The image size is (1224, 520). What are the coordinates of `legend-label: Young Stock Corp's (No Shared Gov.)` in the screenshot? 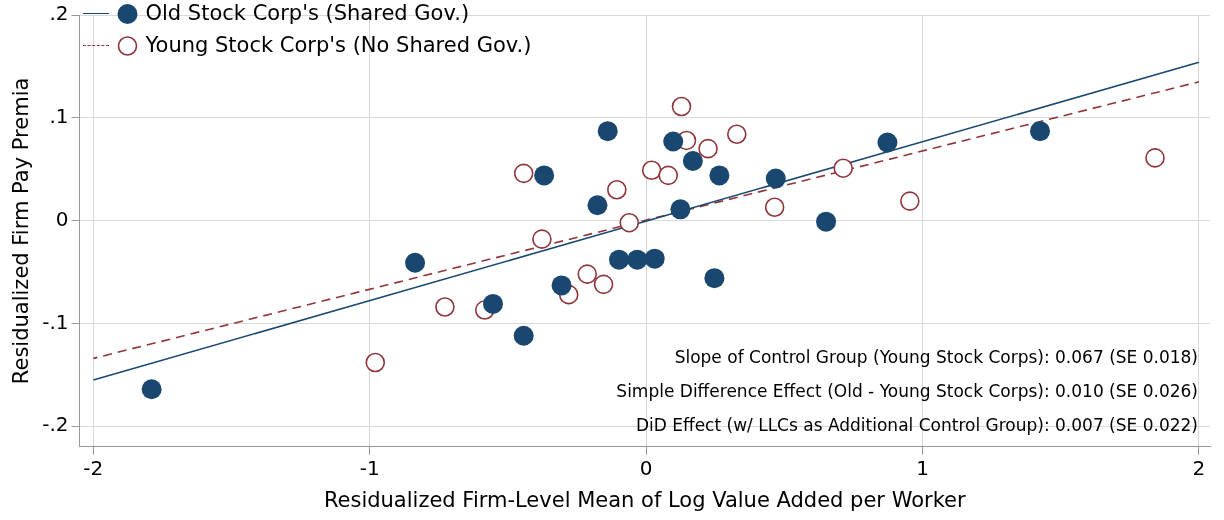 It's located at (338, 45).